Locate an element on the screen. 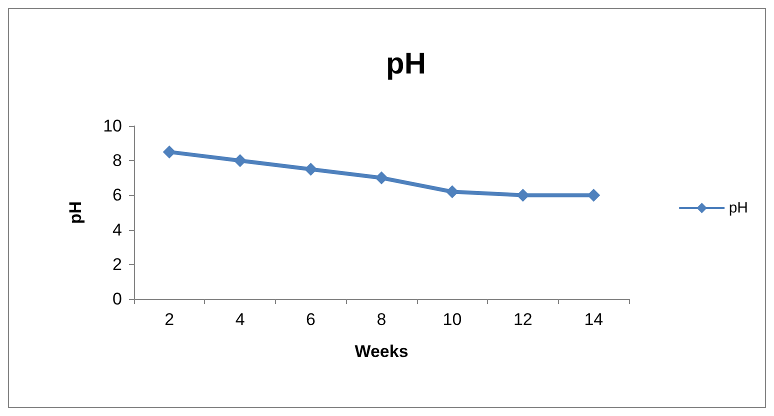 Image resolution: width=774 pixels, height=416 pixels. x-tick-label: 14 is located at coordinates (594, 319).